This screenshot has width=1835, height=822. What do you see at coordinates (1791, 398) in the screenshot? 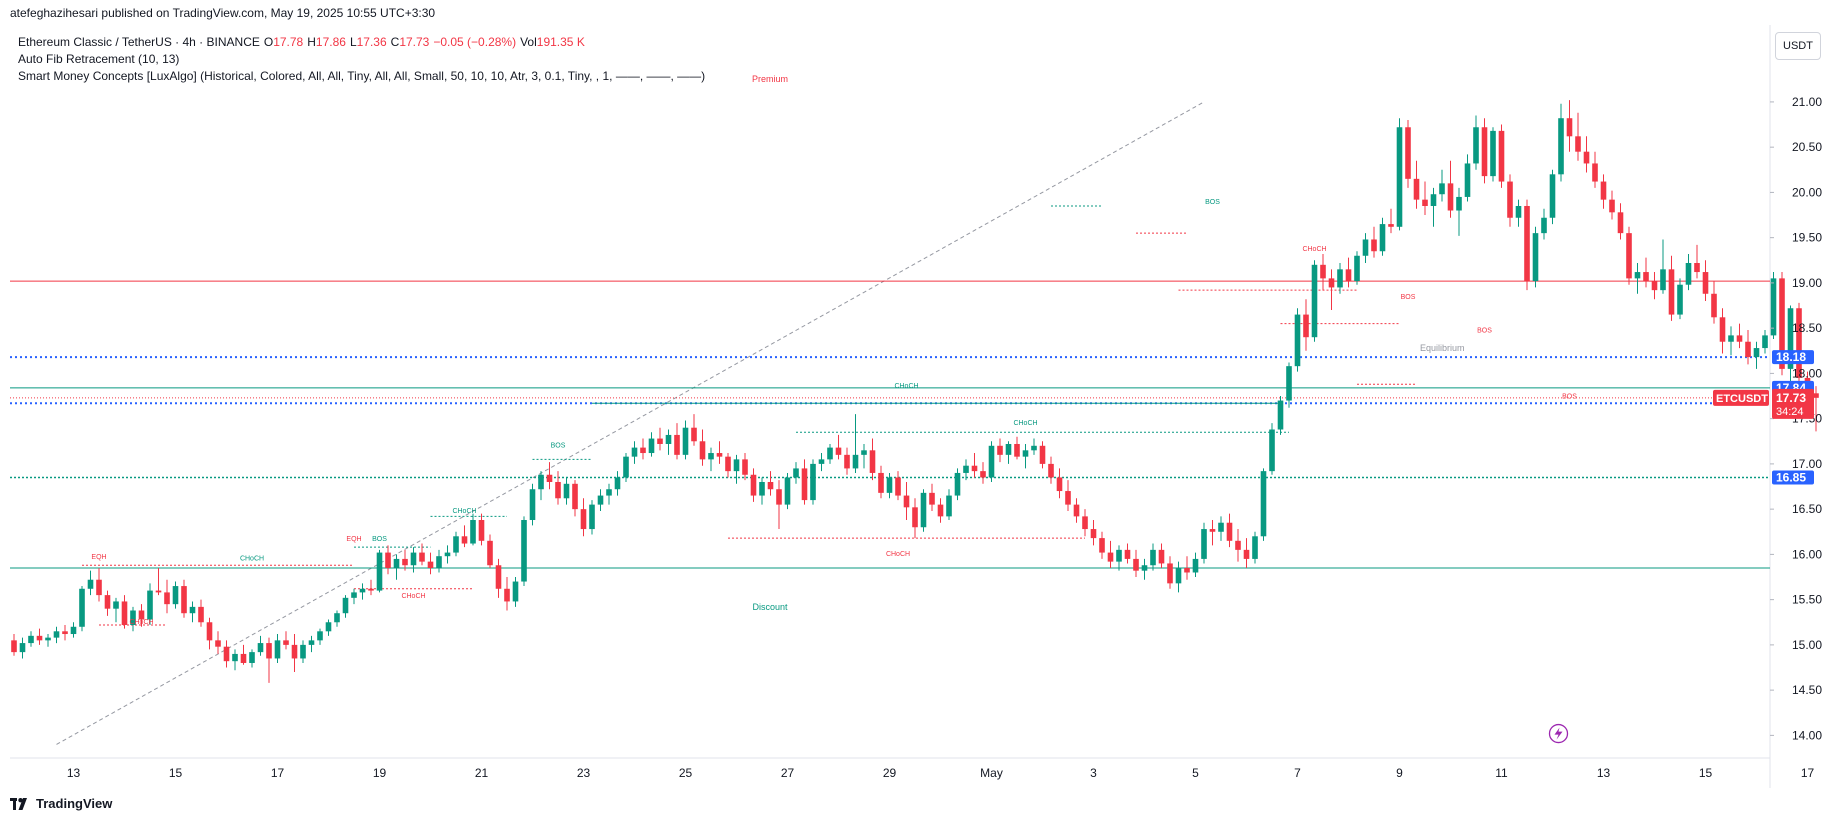
I see `last-price-value: 17.73` at bounding box center [1791, 398].